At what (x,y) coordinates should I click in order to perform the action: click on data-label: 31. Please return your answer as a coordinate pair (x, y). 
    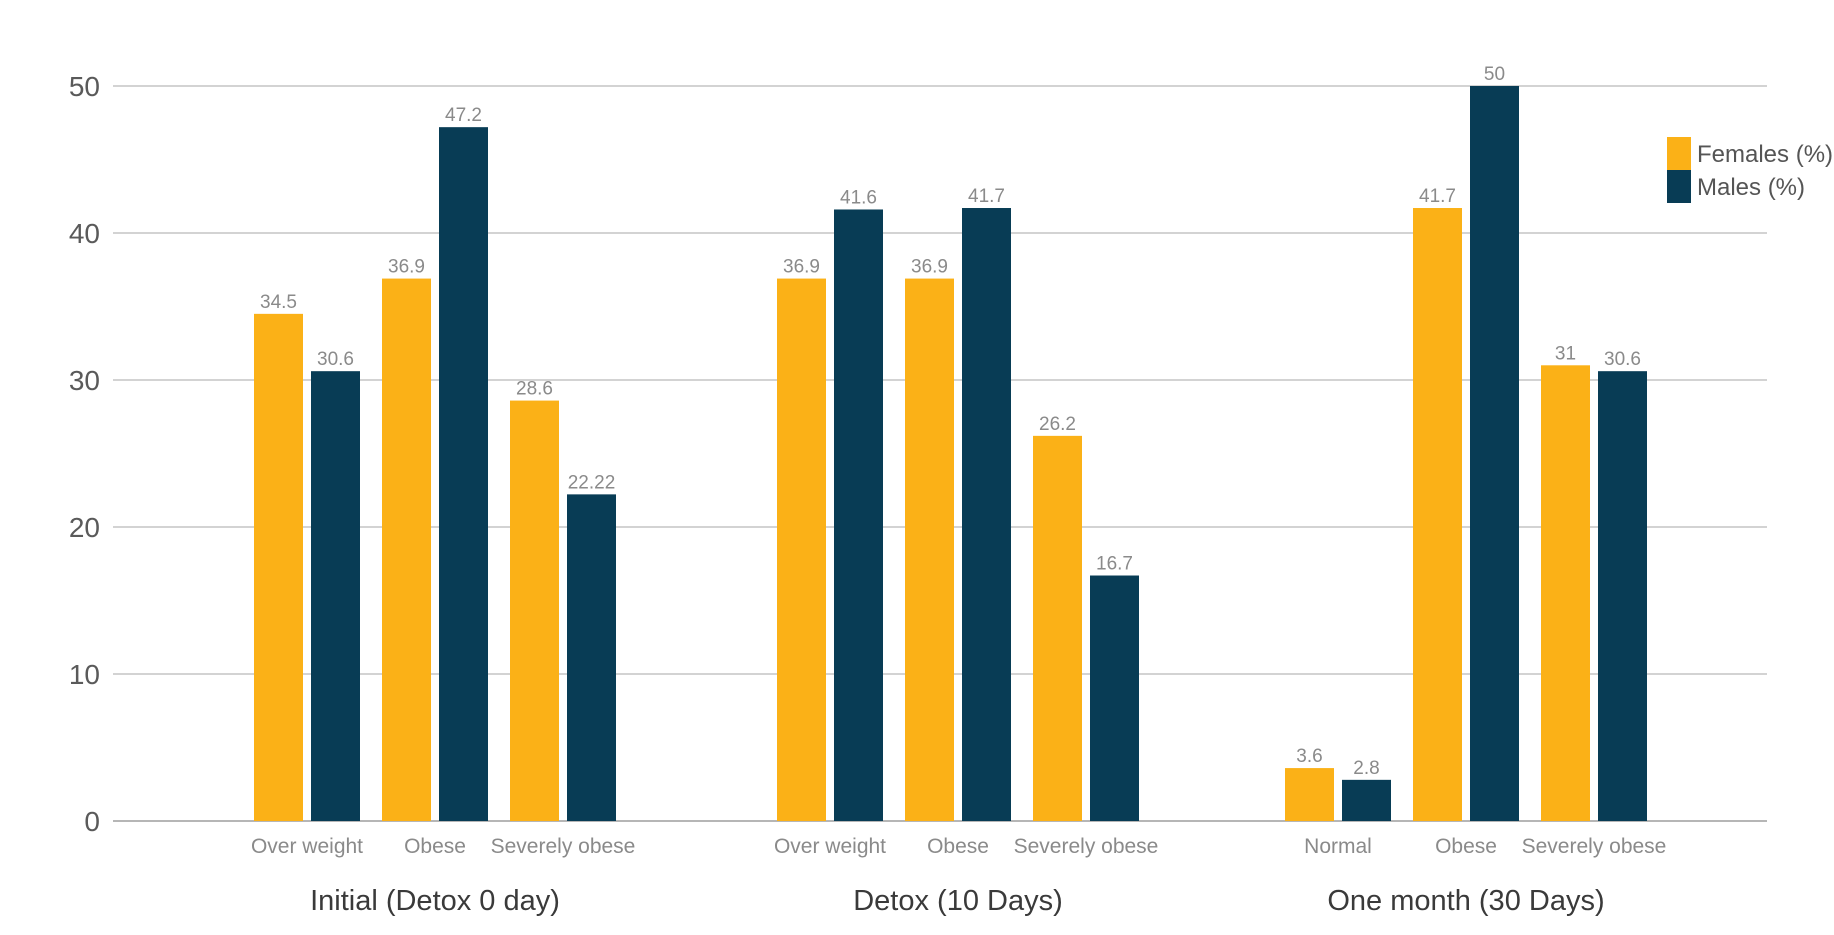
    Looking at the image, I should click on (1565, 353).